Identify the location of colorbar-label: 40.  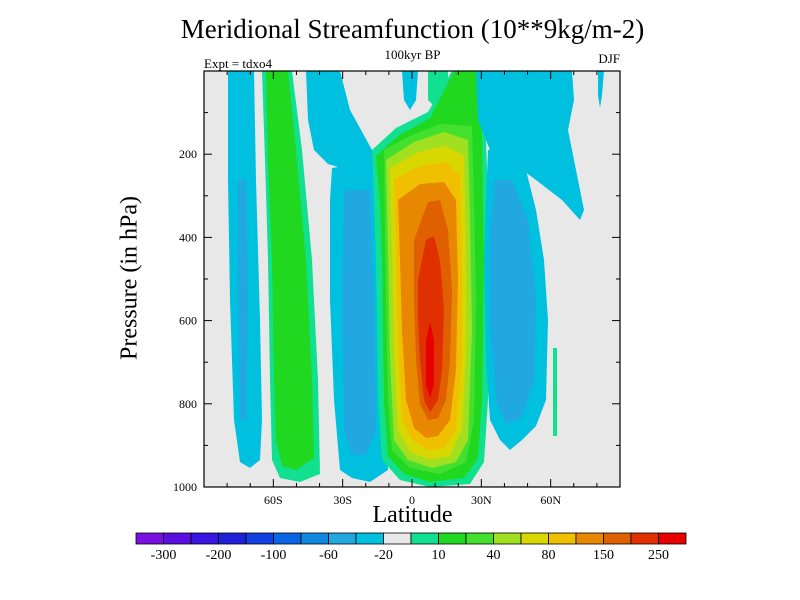
(494, 555).